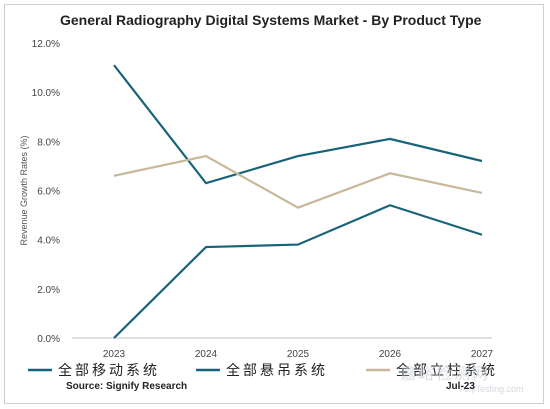 The width and height of the screenshot is (550, 409). I want to click on y-tick-label: 6.0%, so click(48, 192).